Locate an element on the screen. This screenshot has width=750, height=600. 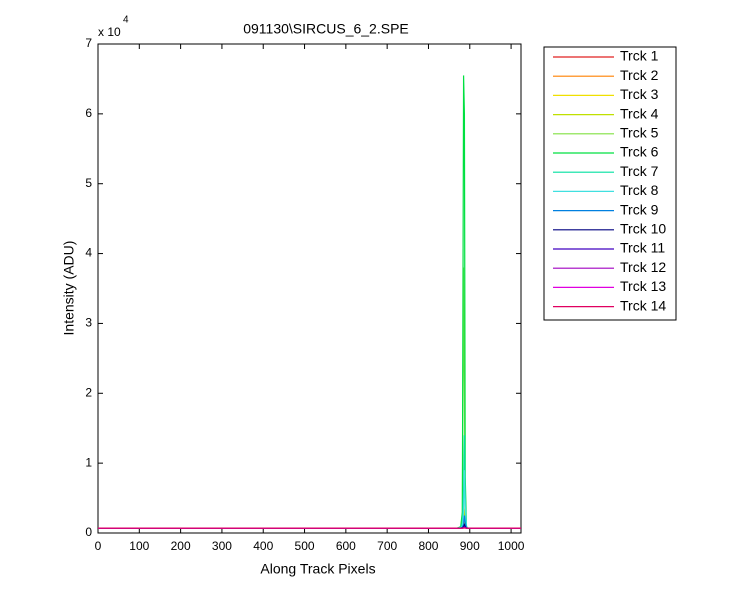
legend-label: Trck 13 is located at coordinates (643, 286).